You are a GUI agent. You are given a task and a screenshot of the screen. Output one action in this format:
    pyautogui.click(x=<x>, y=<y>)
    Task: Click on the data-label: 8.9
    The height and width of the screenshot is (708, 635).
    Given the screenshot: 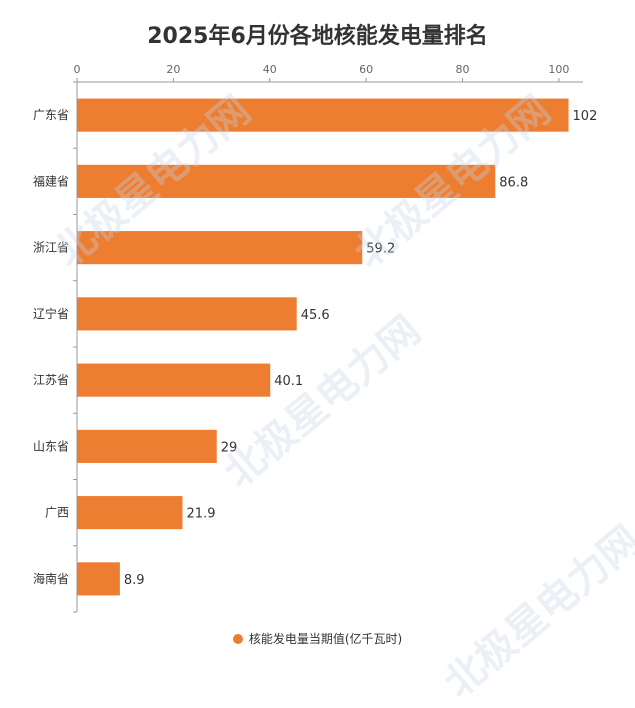 What is the action you would take?
    pyautogui.click(x=134, y=580)
    